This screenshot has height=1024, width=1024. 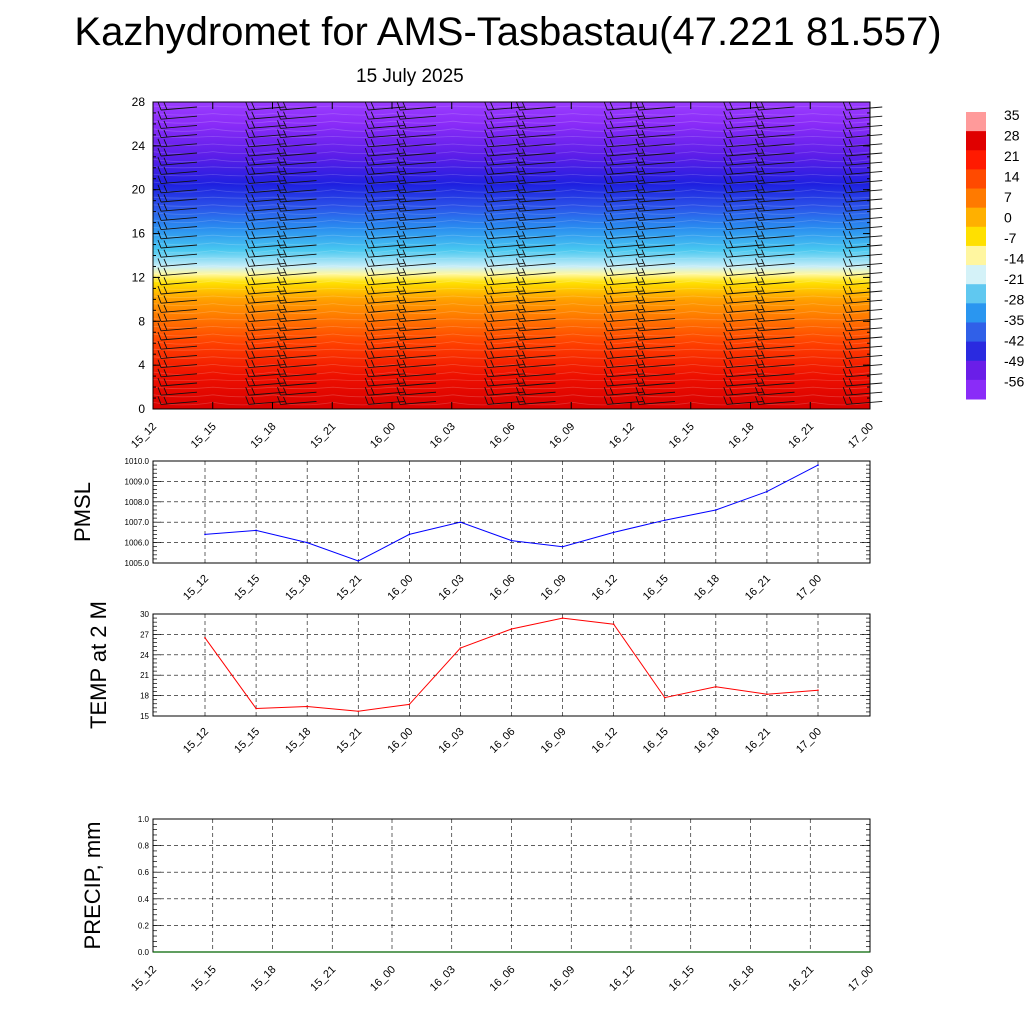 What do you see at coordinates (503, 741) in the screenshot?
I see `x-tick-label: 16_06` at bounding box center [503, 741].